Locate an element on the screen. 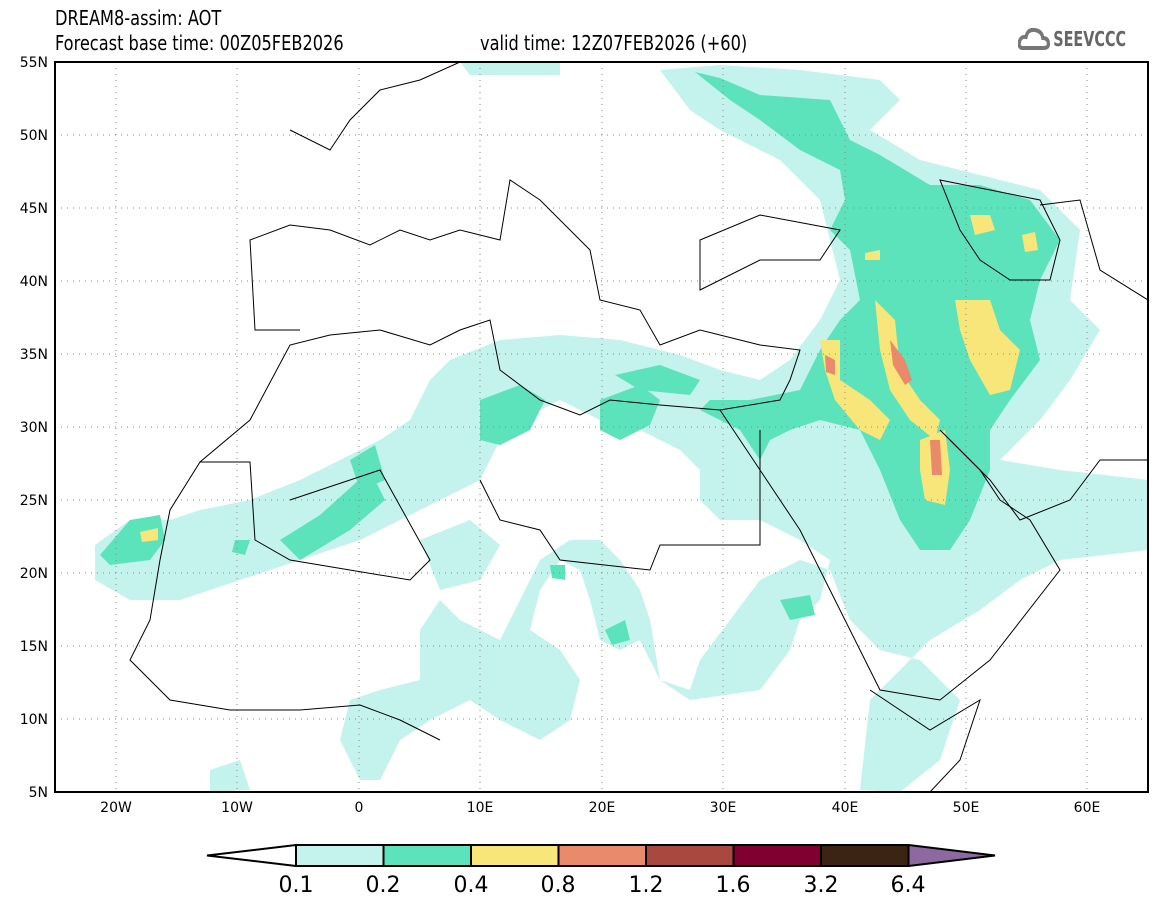 Image resolution: width=1165 pixels, height=905 pixels. seevccc-logo: SEEVCCC is located at coordinates (1072, 39).